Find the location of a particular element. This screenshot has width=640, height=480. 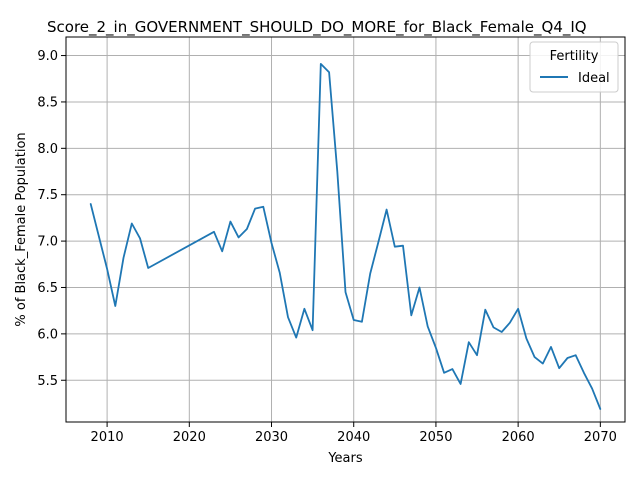

y-tick-label: 7.0 is located at coordinates (47, 242).